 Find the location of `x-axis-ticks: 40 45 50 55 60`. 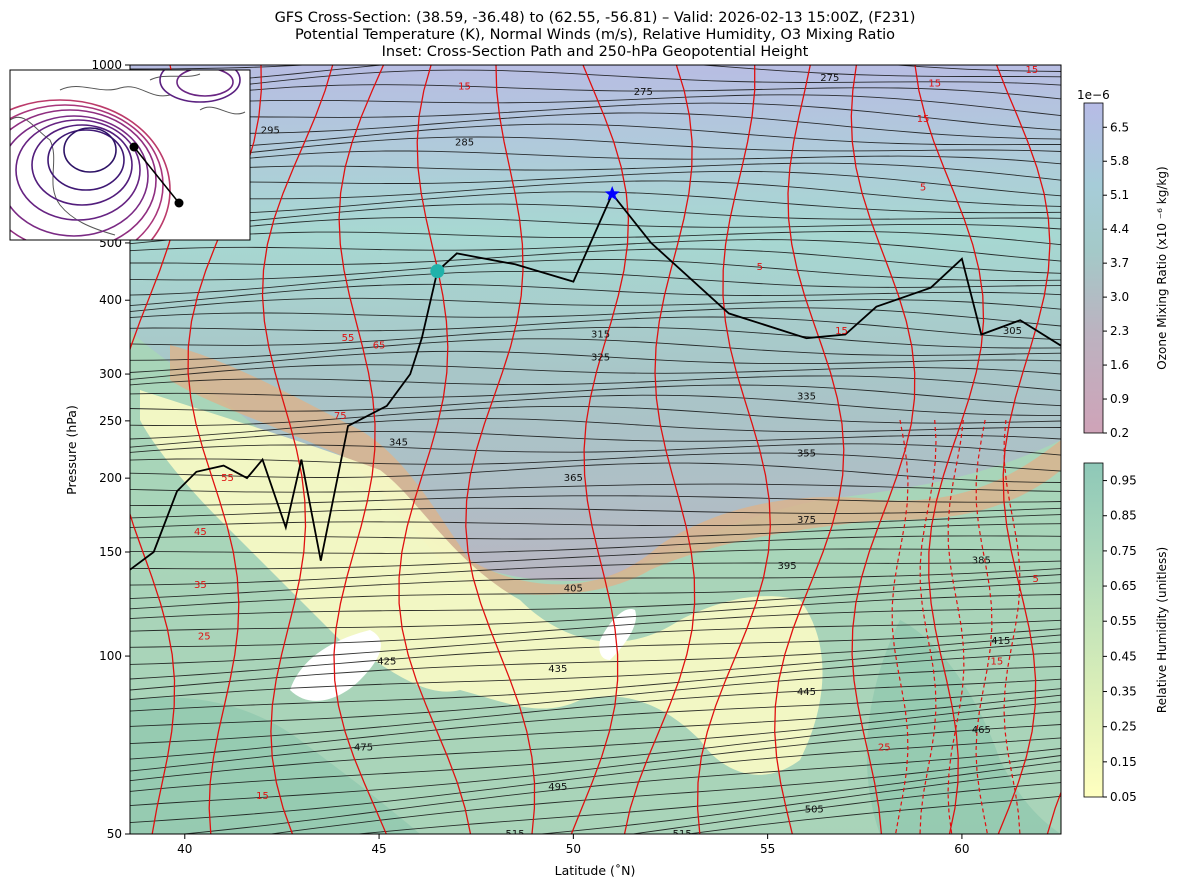

x-axis-ticks: 40 45 50 55 60 is located at coordinates (573, 845).